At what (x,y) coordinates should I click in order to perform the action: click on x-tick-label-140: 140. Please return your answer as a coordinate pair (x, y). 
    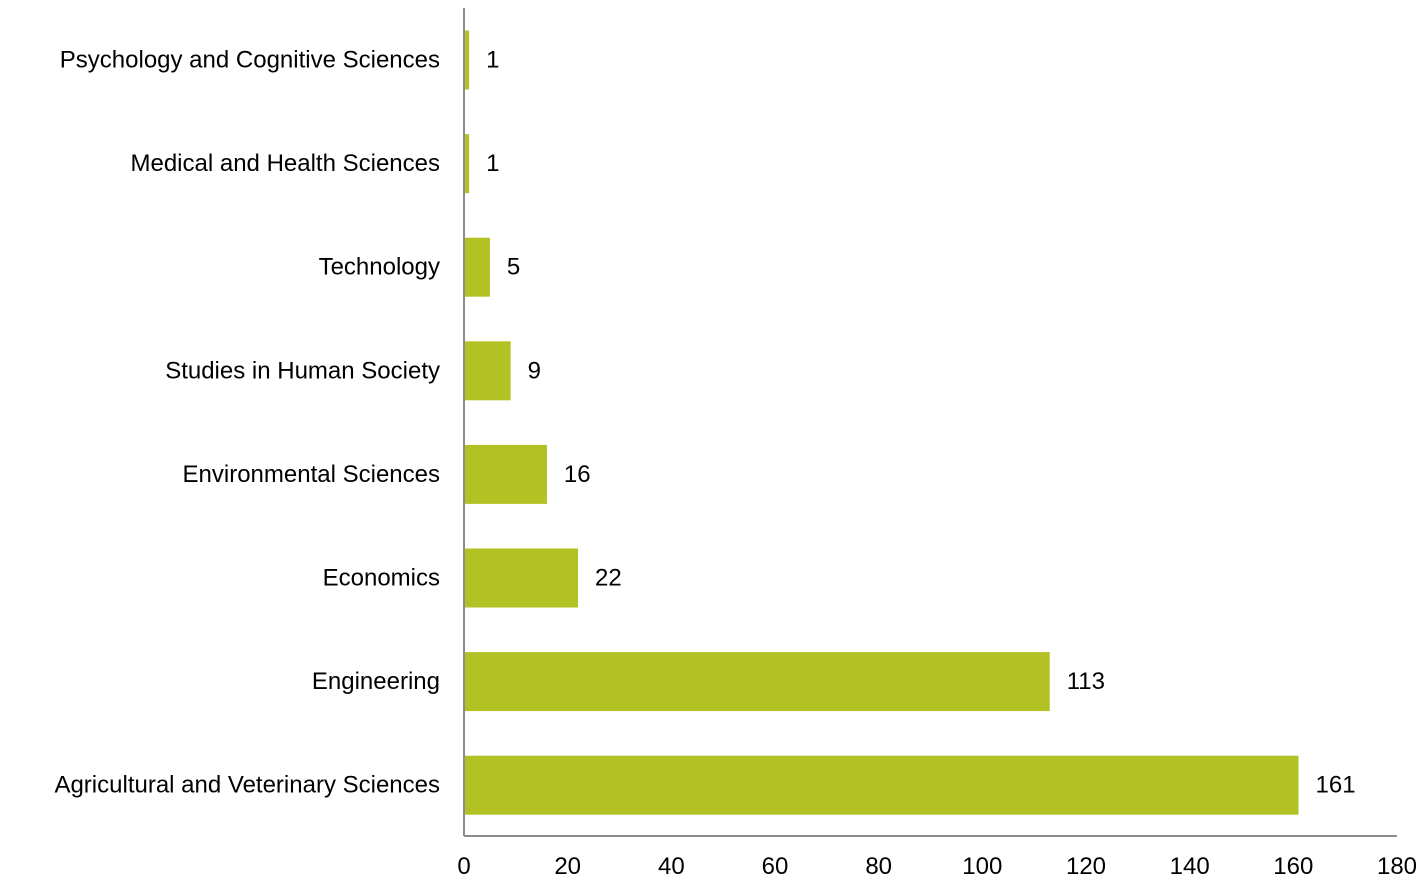
    Looking at the image, I should click on (1190, 866).